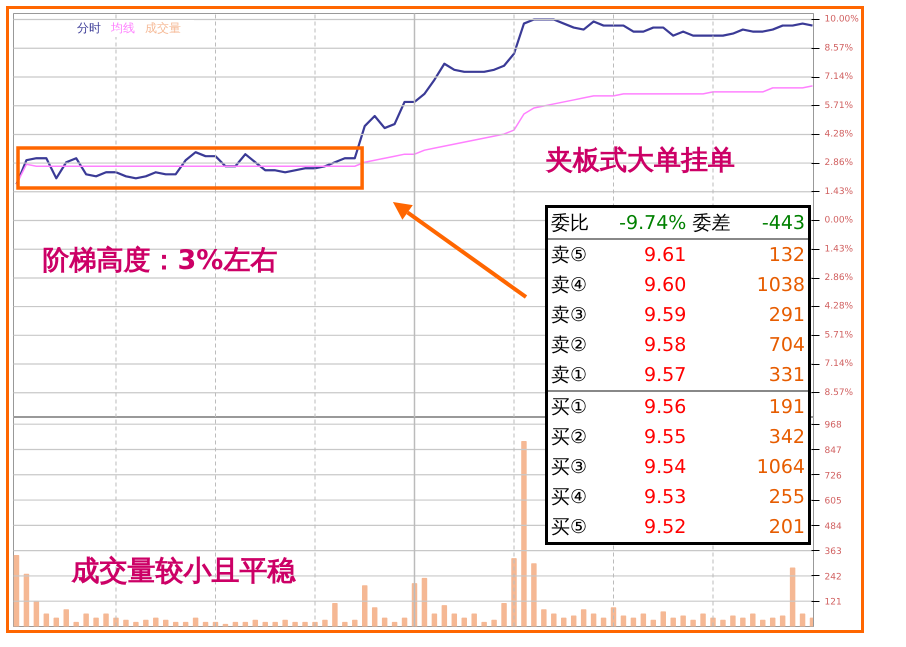 This screenshot has height=647, width=906. Describe the element at coordinates (833, 527) in the screenshot. I see `y-tick-label: 484` at that location.